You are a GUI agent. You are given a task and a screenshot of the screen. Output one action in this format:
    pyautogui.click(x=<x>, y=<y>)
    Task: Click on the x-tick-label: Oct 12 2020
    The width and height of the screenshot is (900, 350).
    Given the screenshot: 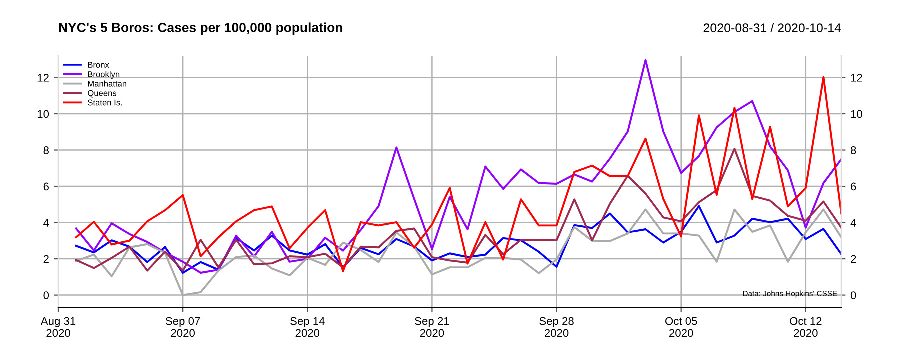 What is the action you would take?
    pyautogui.click(x=806, y=327)
    